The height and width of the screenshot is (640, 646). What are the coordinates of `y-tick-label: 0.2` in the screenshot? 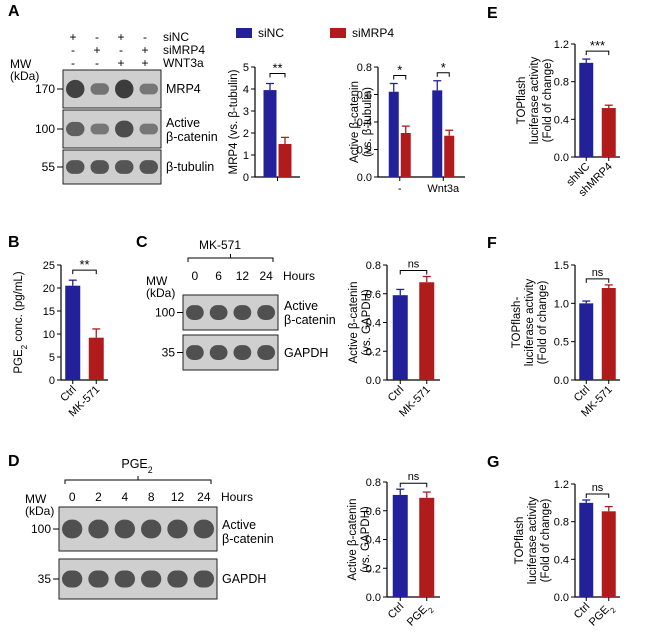 It's located at (373, 352).